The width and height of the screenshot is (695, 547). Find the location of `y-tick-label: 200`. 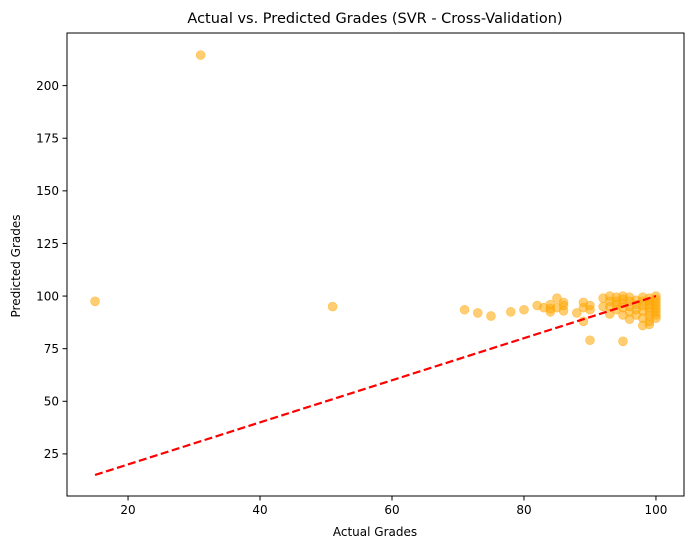

y-tick-label: 200 is located at coordinates (47, 86).